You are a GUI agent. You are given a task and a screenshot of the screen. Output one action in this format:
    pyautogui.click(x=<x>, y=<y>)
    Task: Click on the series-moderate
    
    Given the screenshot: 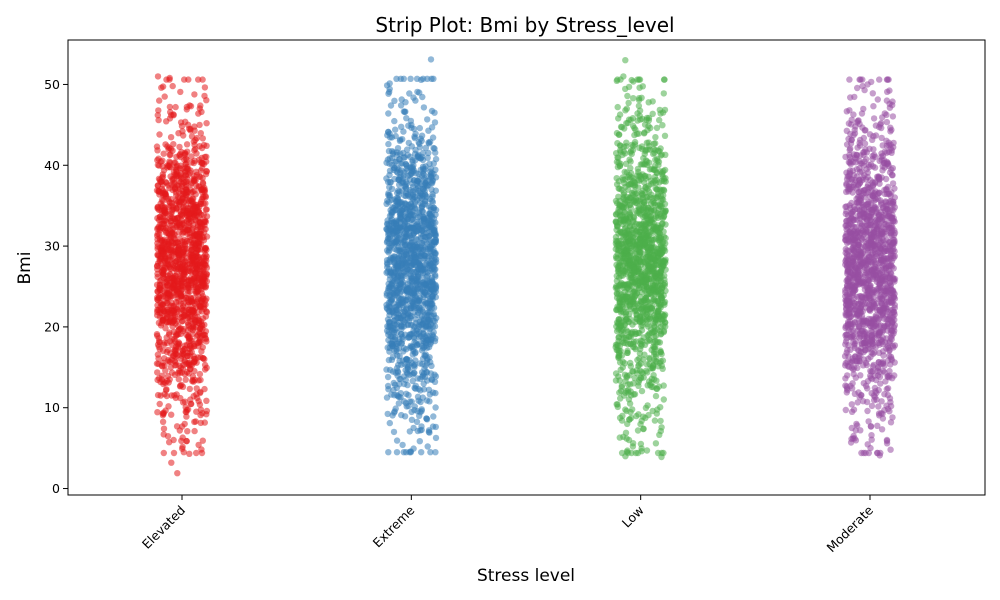 What is the action you would take?
    pyautogui.click(x=870, y=267)
    